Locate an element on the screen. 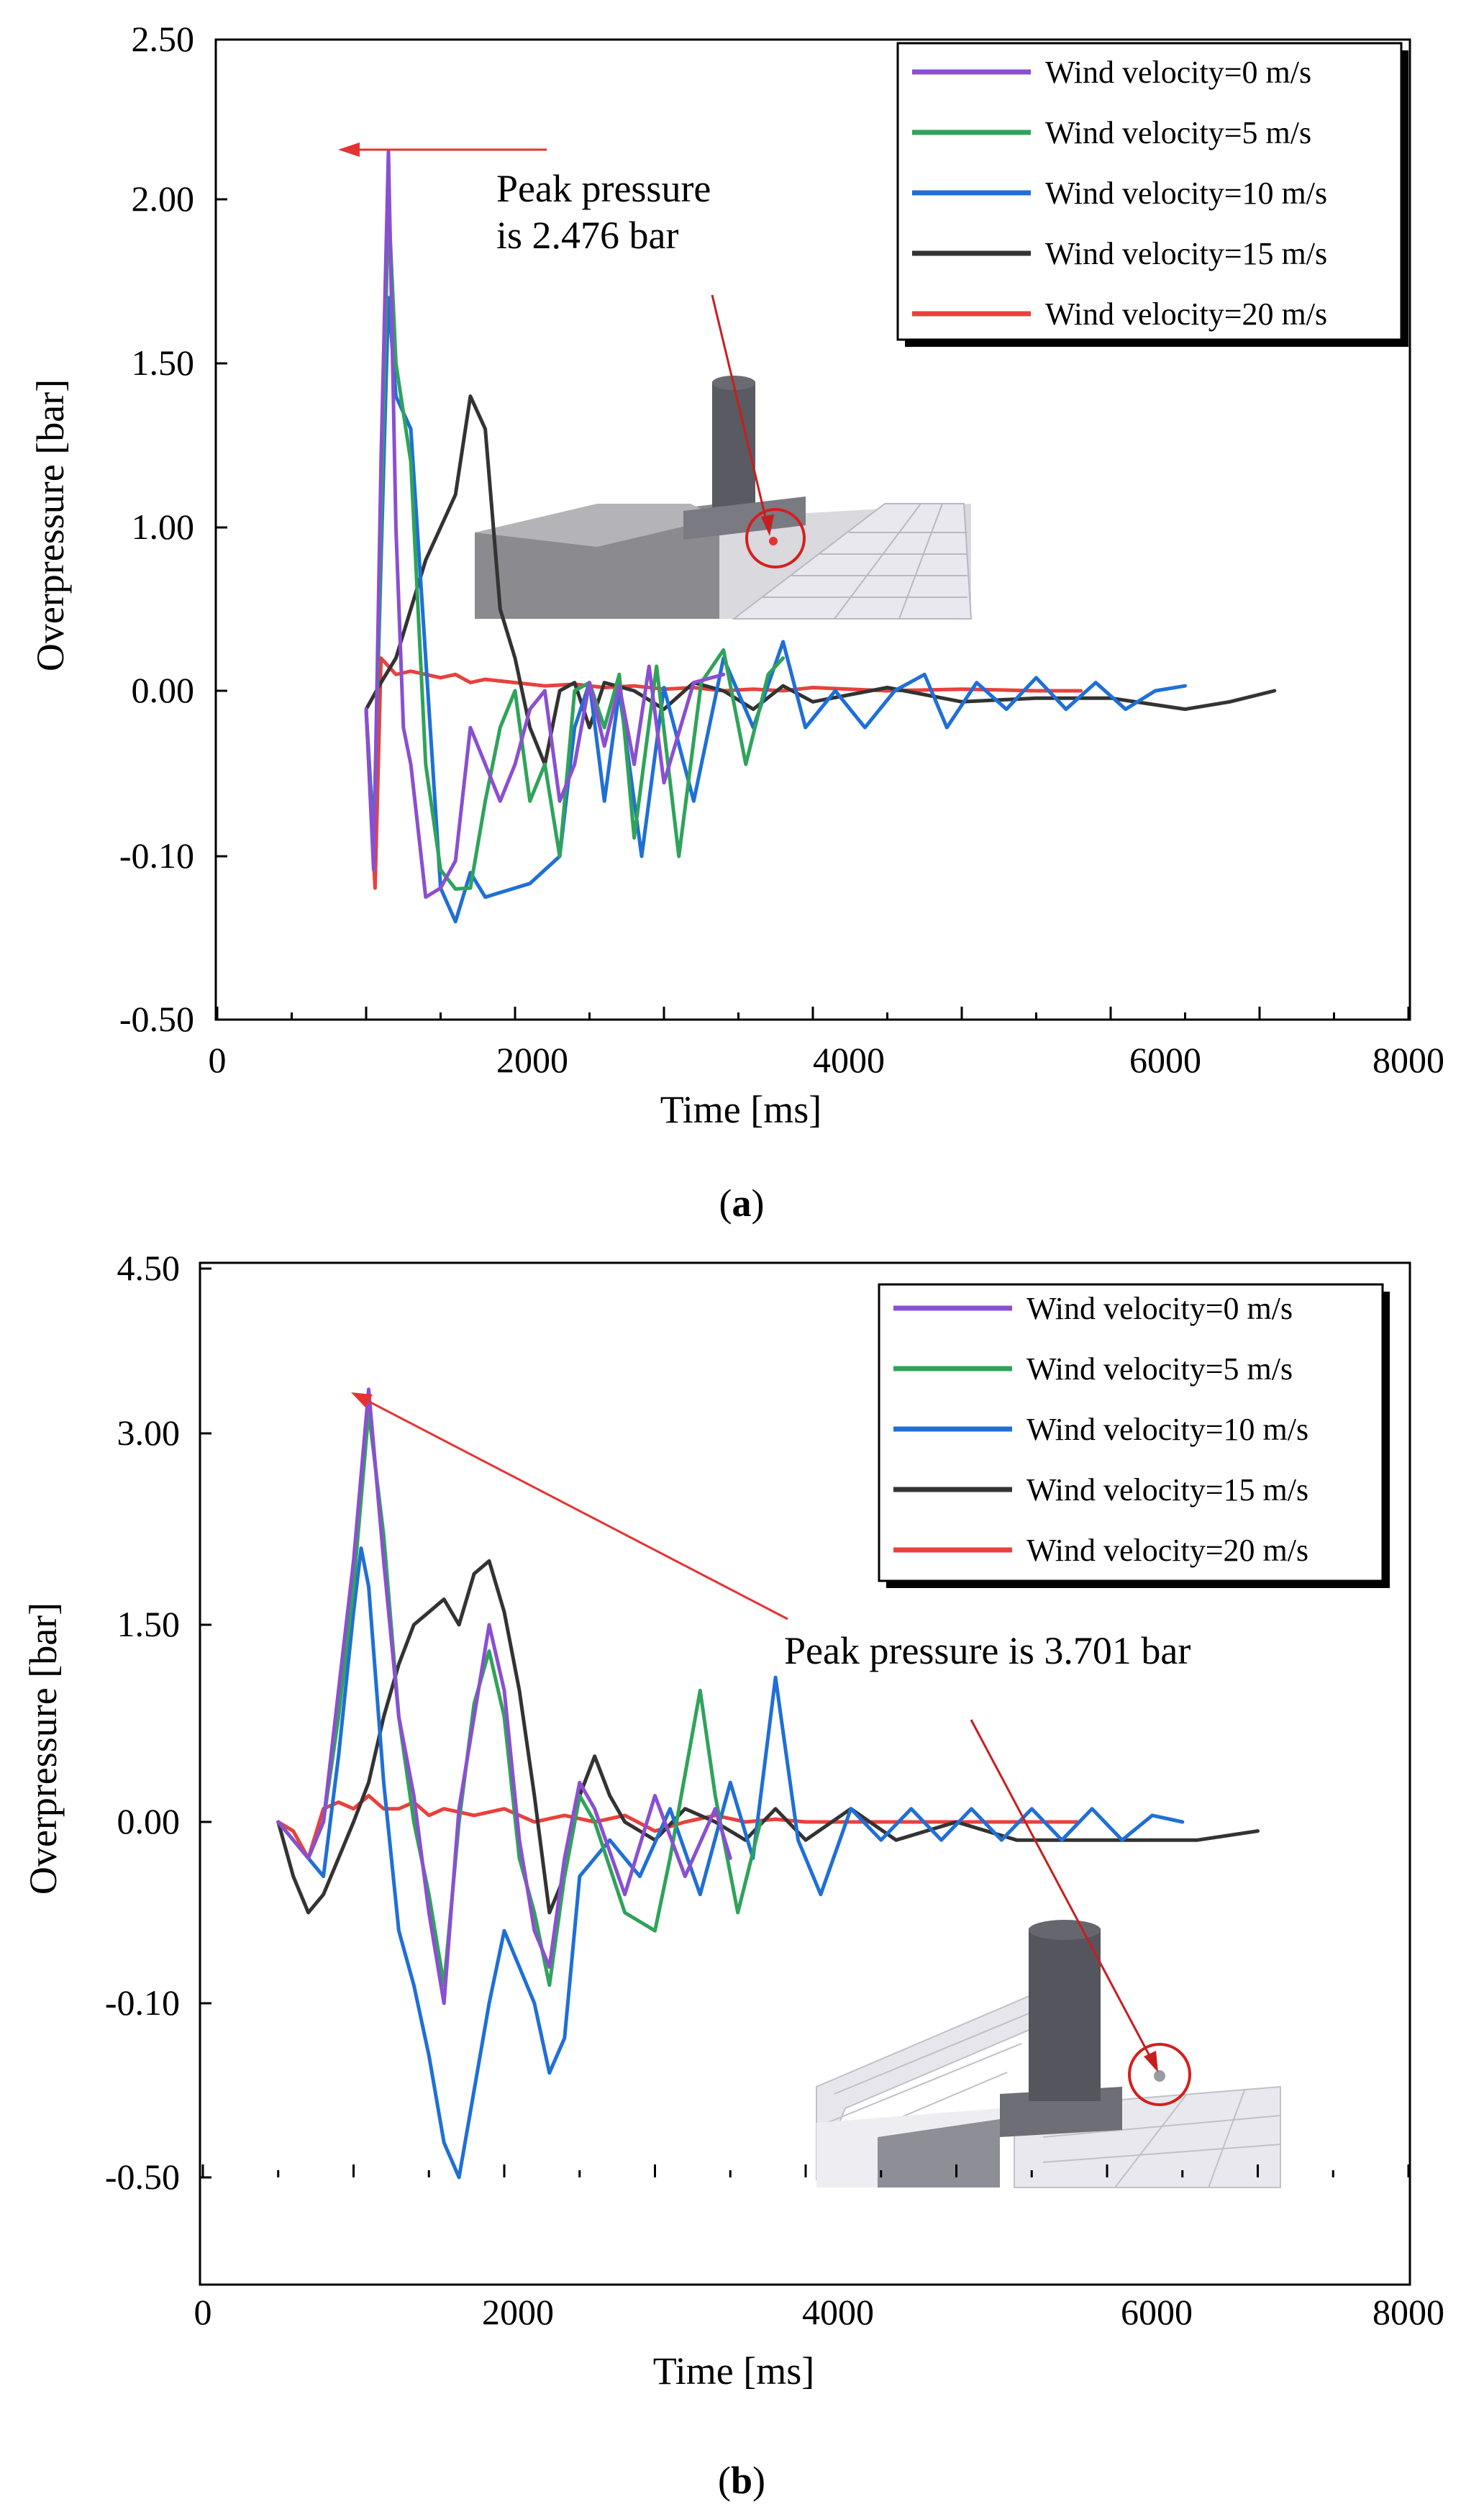 The width and height of the screenshot is (1484, 2512). y-tick-label: 1.00 is located at coordinates (163, 527).